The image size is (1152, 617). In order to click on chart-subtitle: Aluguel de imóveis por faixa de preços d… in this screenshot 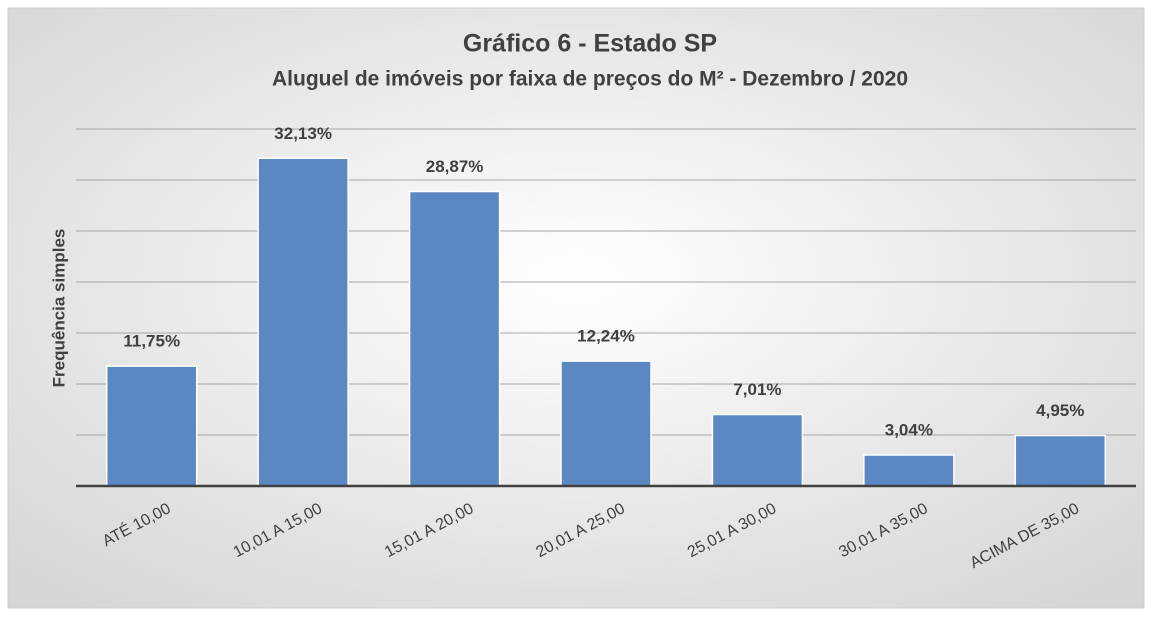, I will do `click(590, 79)`.